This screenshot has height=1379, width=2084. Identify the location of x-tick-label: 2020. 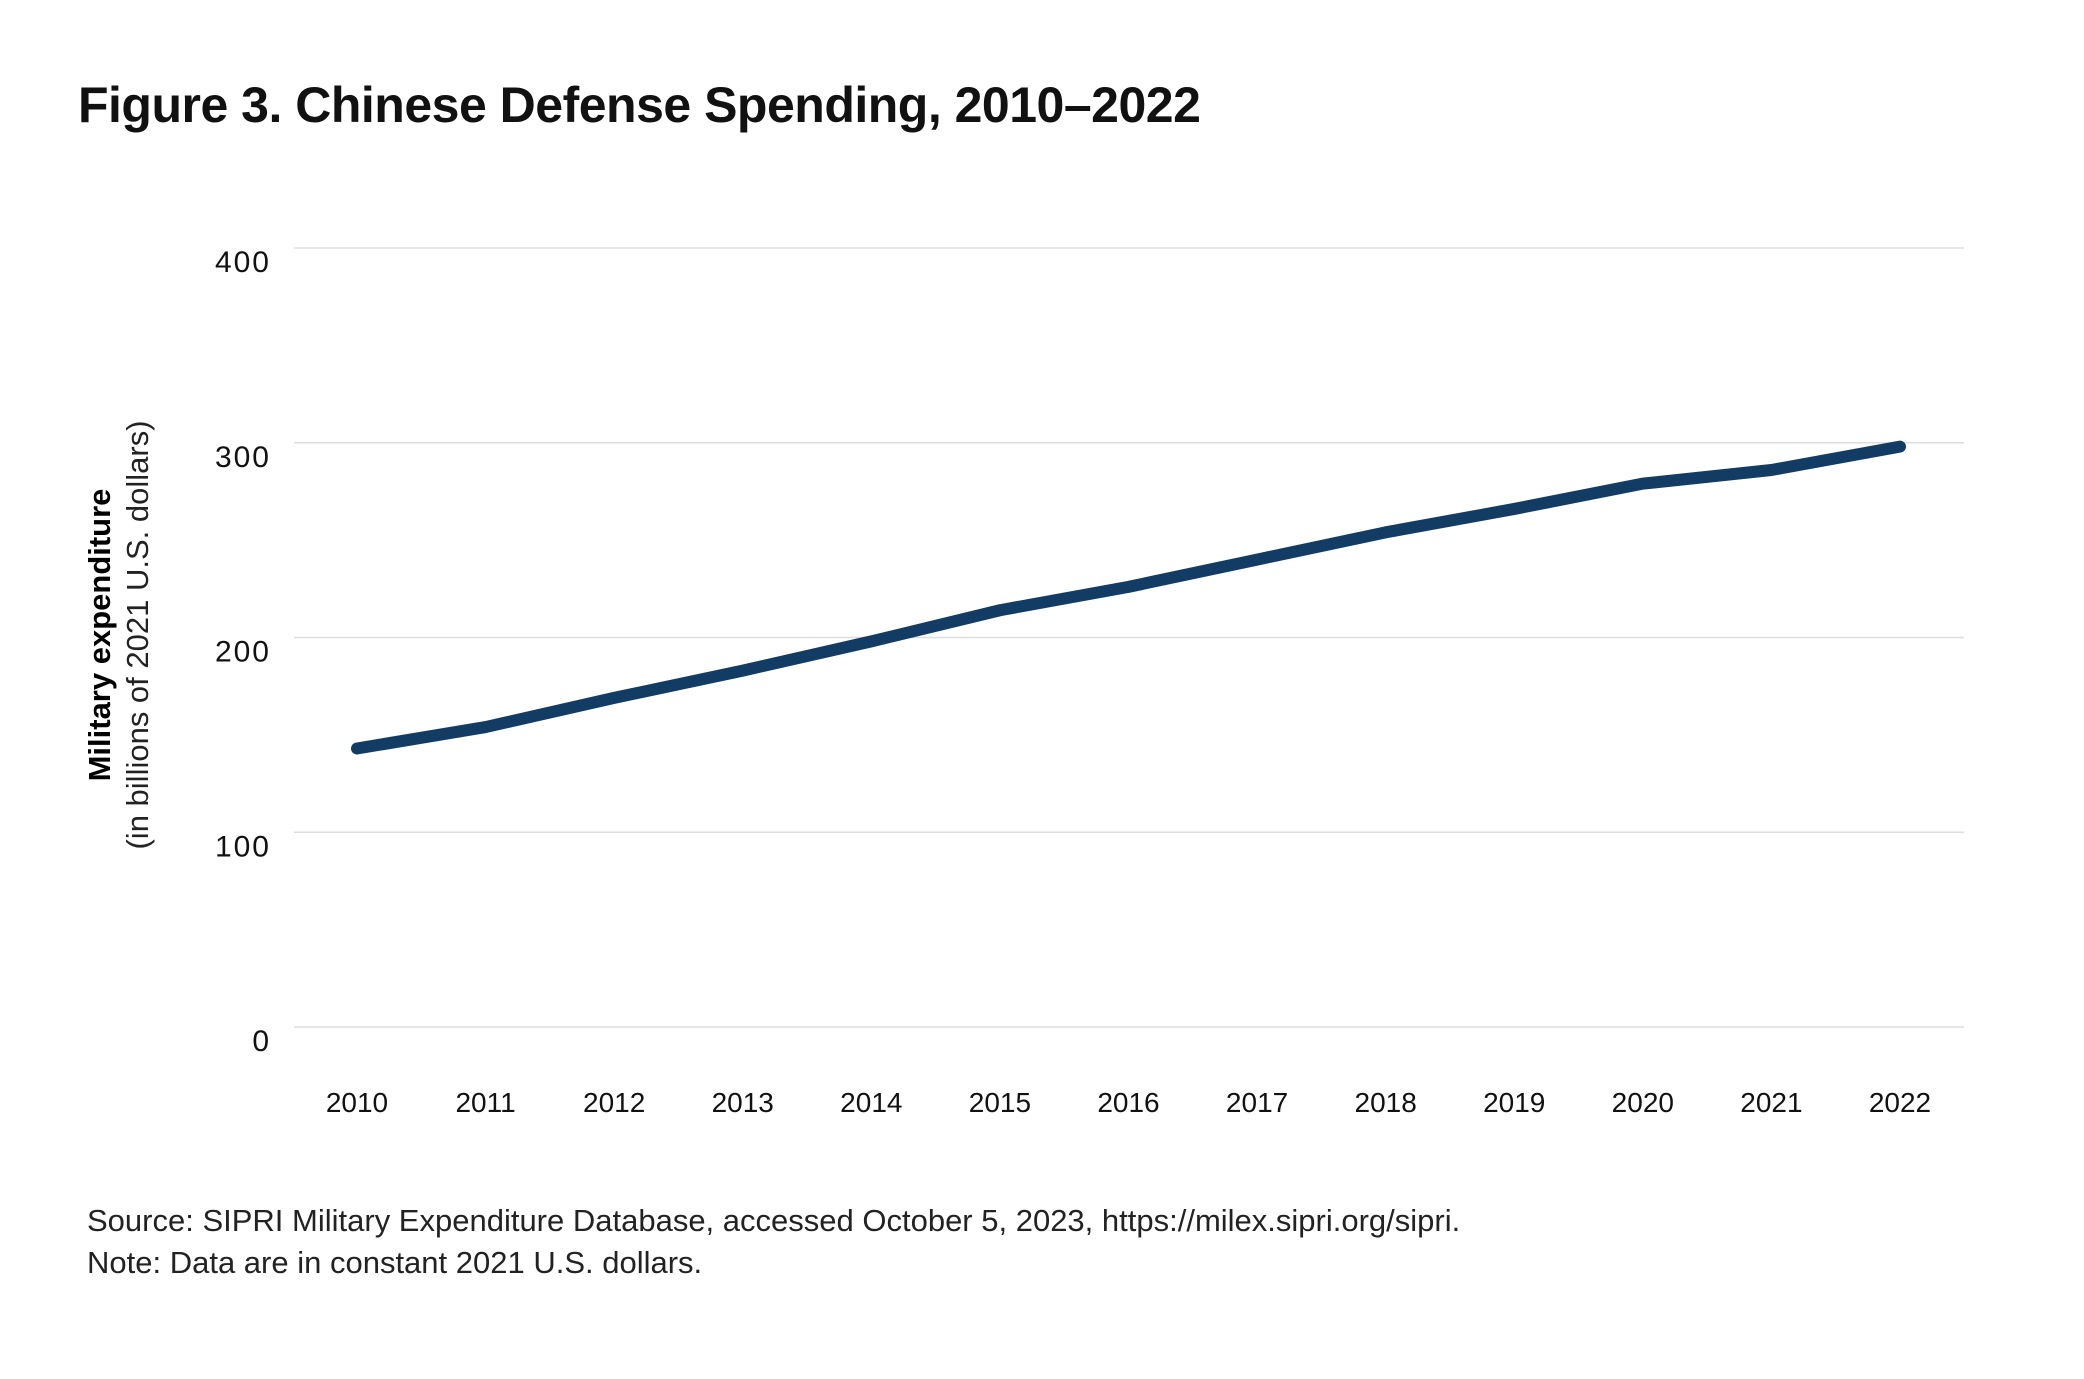
(1643, 1102).